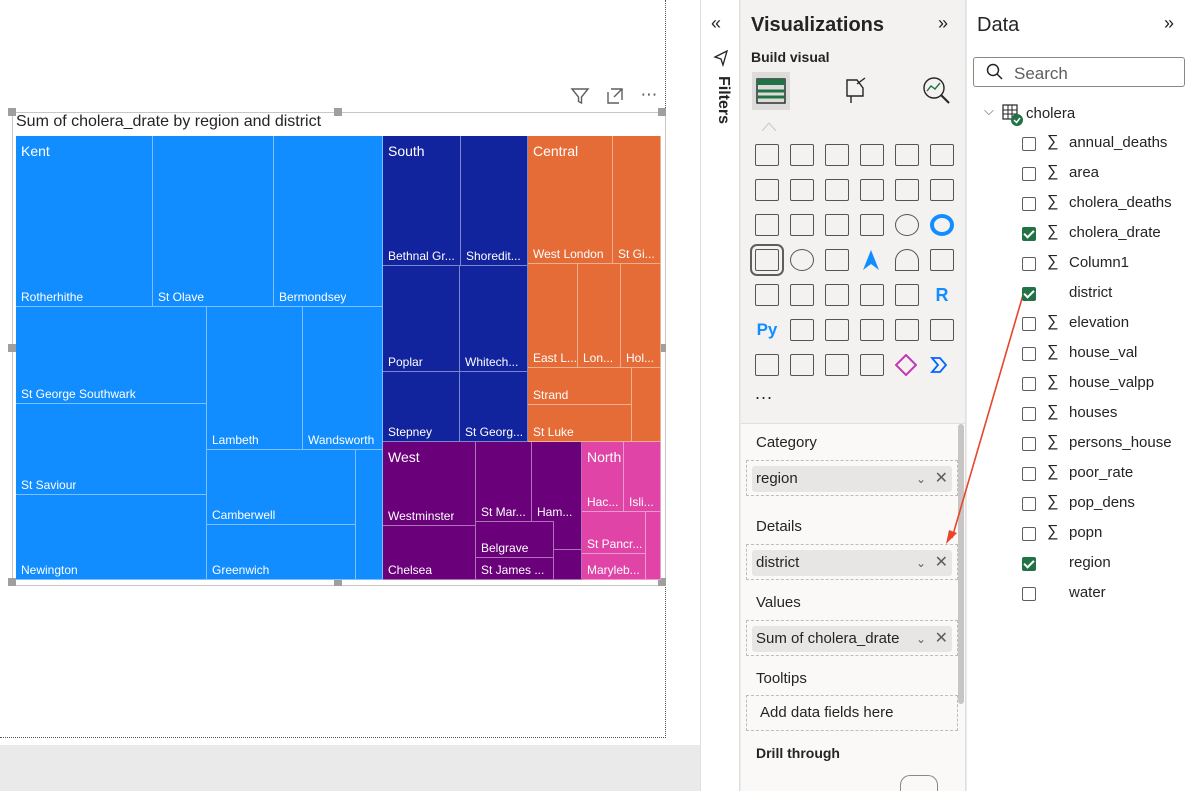  What do you see at coordinates (343, 378) in the screenshot?
I see `treemap-tile: Wandsworth` at bounding box center [343, 378].